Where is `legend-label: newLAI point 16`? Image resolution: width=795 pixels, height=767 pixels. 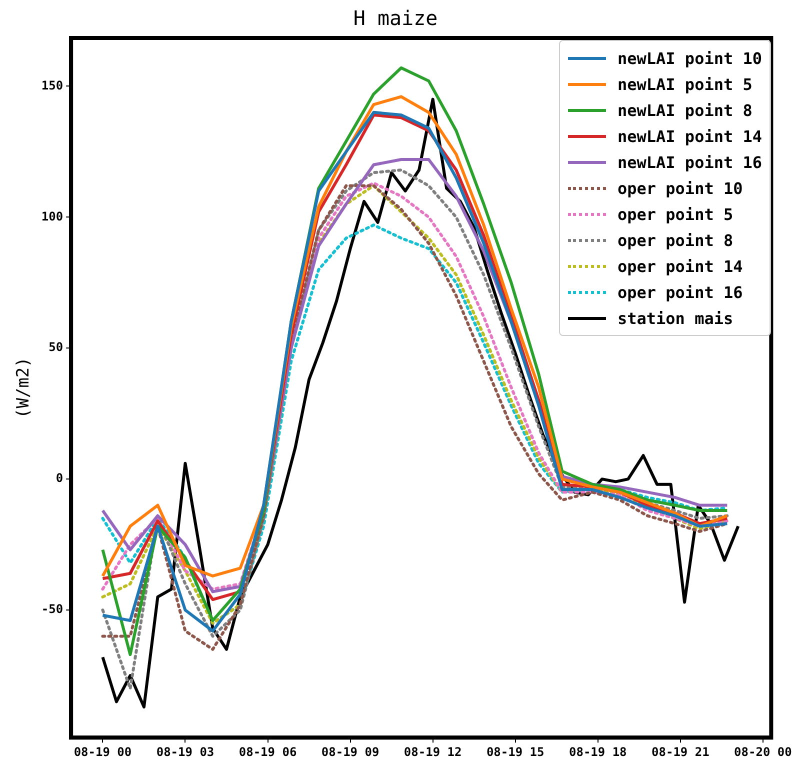 legend-label: newLAI point 16 is located at coordinates (690, 162).